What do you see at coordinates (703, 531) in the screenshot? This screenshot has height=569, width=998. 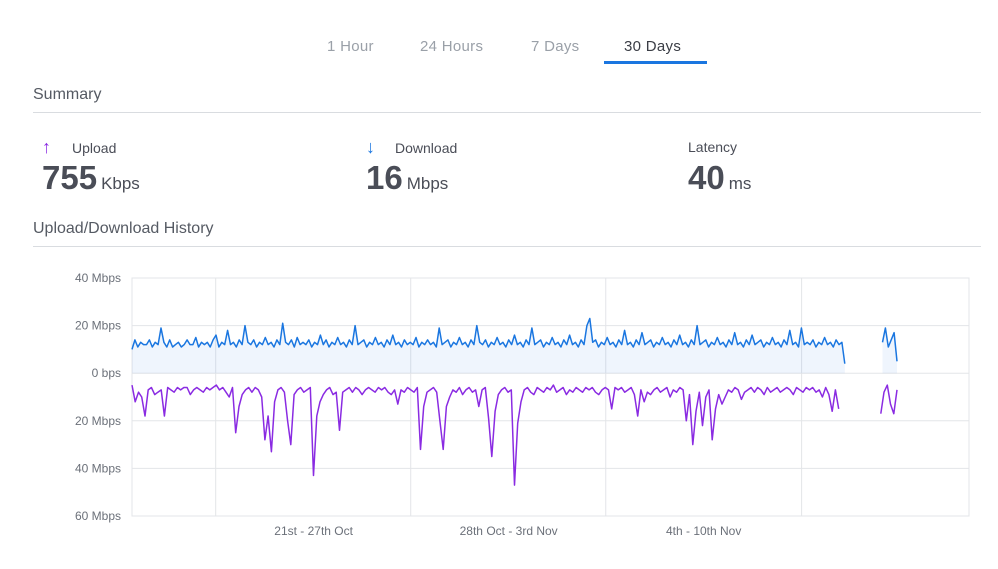 I see `x-tick-label: 4th - 10th Nov` at bounding box center [703, 531].